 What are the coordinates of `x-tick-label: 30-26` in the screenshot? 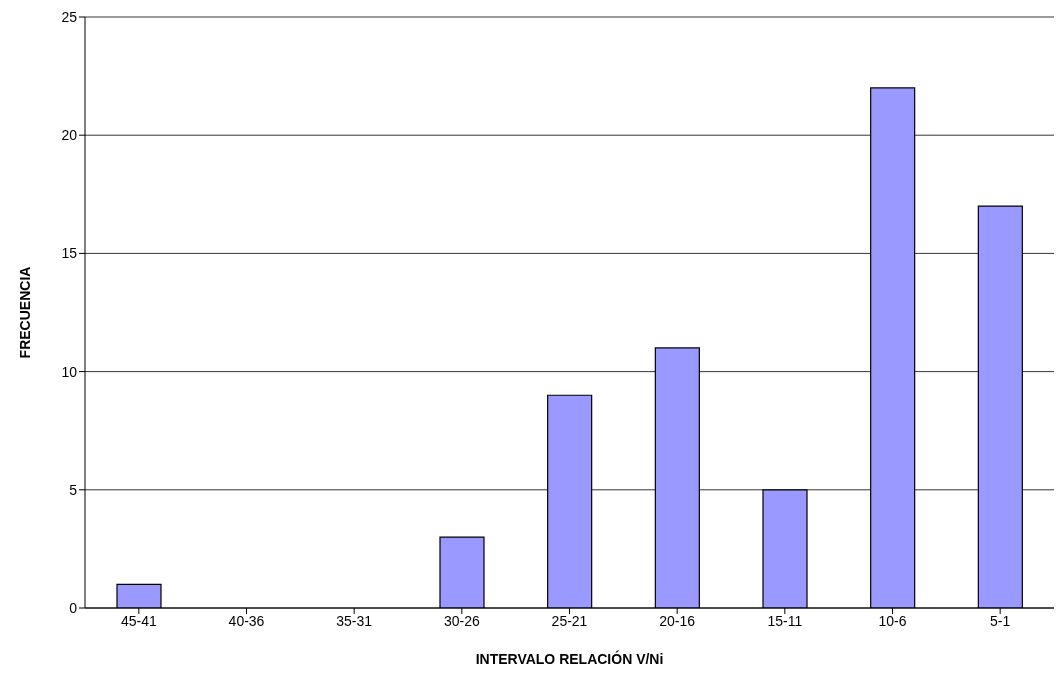 It's located at (461, 620).